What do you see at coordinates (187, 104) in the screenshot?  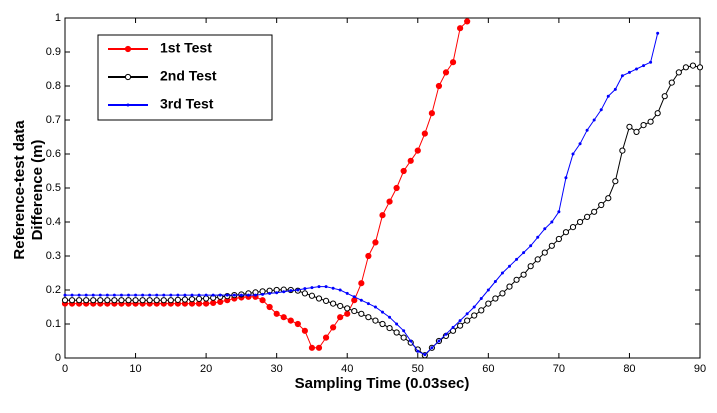 I see `legend-label: 3rd Test` at bounding box center [187, 104].